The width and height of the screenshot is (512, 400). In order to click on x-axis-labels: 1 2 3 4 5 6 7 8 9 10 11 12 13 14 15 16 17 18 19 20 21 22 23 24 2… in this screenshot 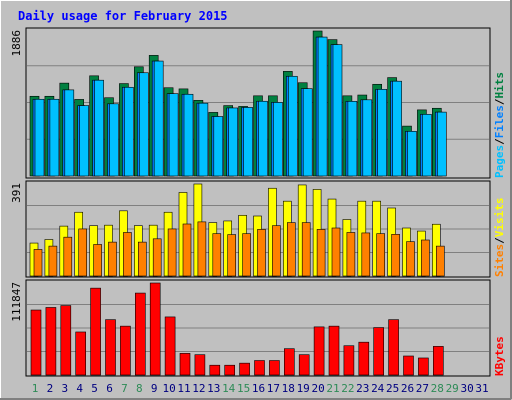, I will do `click(260, 388)`.